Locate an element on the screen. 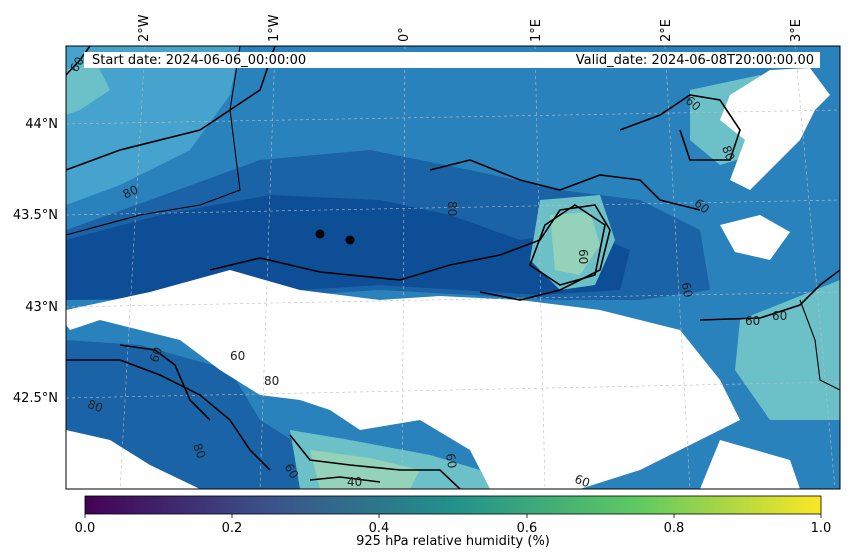  humidity-region-core-deep is located at coordinates (348, 247).